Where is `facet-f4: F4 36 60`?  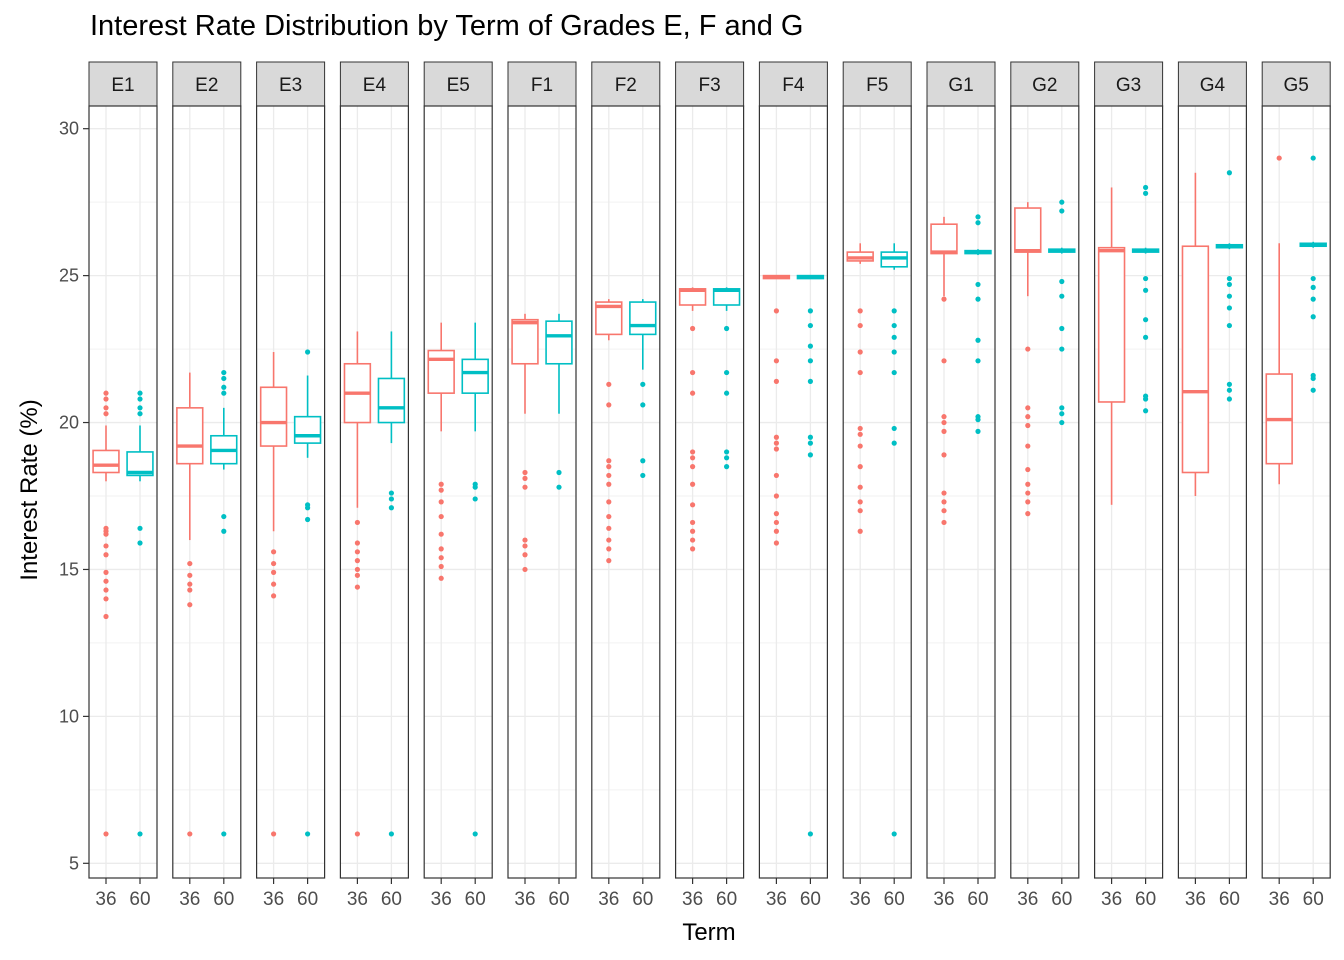 facet-f4: F4 36 60 is located at coordinates (793, 485).